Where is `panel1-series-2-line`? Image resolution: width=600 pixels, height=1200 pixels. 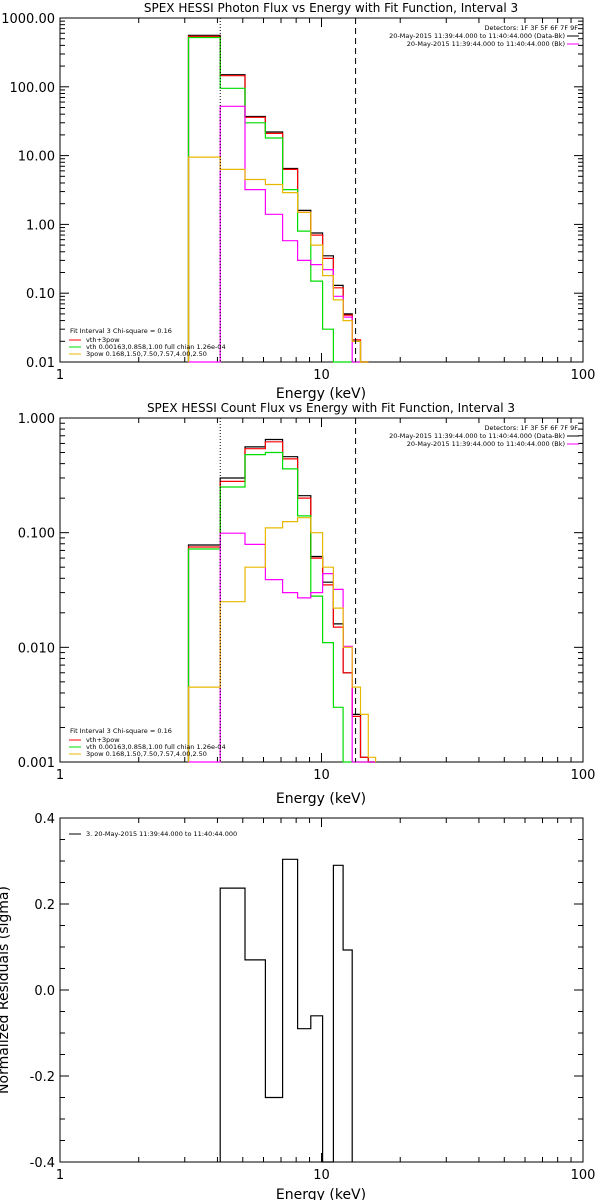
panel1-series-2-line is located at coordinates (278, 199).